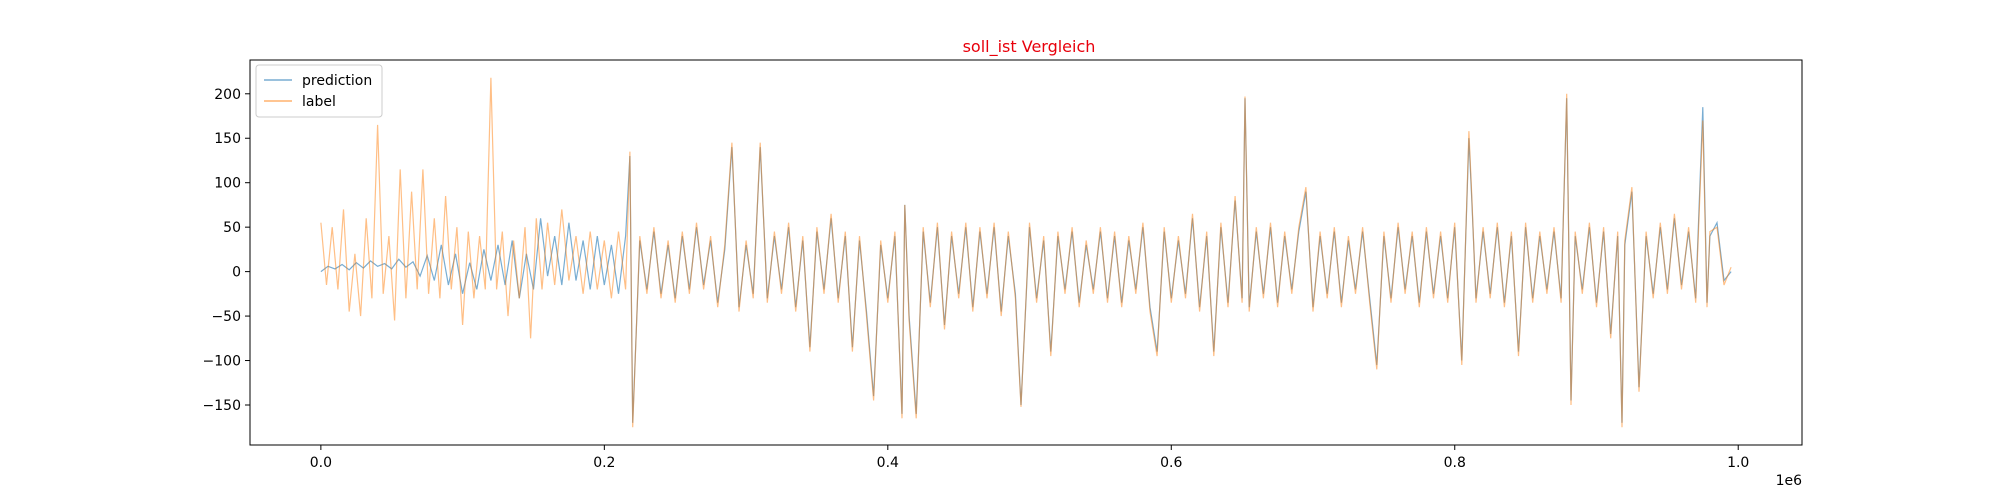 Image resolution: width=2000 pixels, height=500 pixels. What do you see at coordinates (1738, 463) in the screenshot?
I see `x-tick-label: 1.0` at bounding box center [1738, 463].